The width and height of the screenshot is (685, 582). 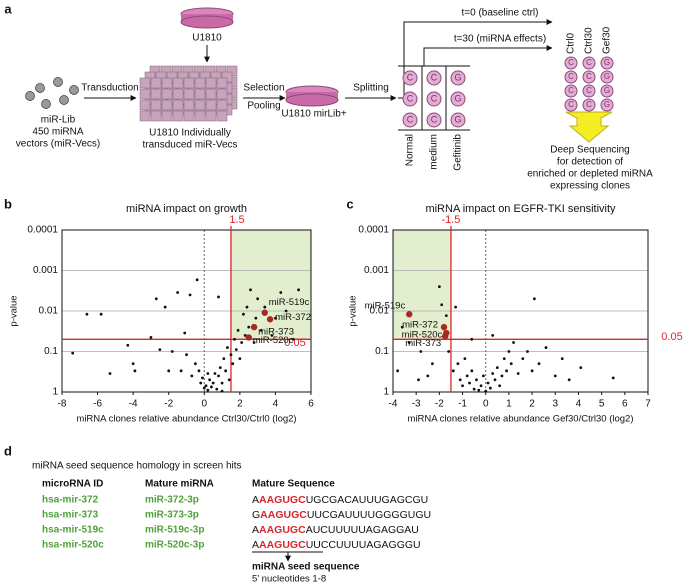 What do you see at coordinates (367, 500) in the screenshot?
I see `sequence-part: UGCGACAUUUGAGCGU` at bounding box center [367, 500].